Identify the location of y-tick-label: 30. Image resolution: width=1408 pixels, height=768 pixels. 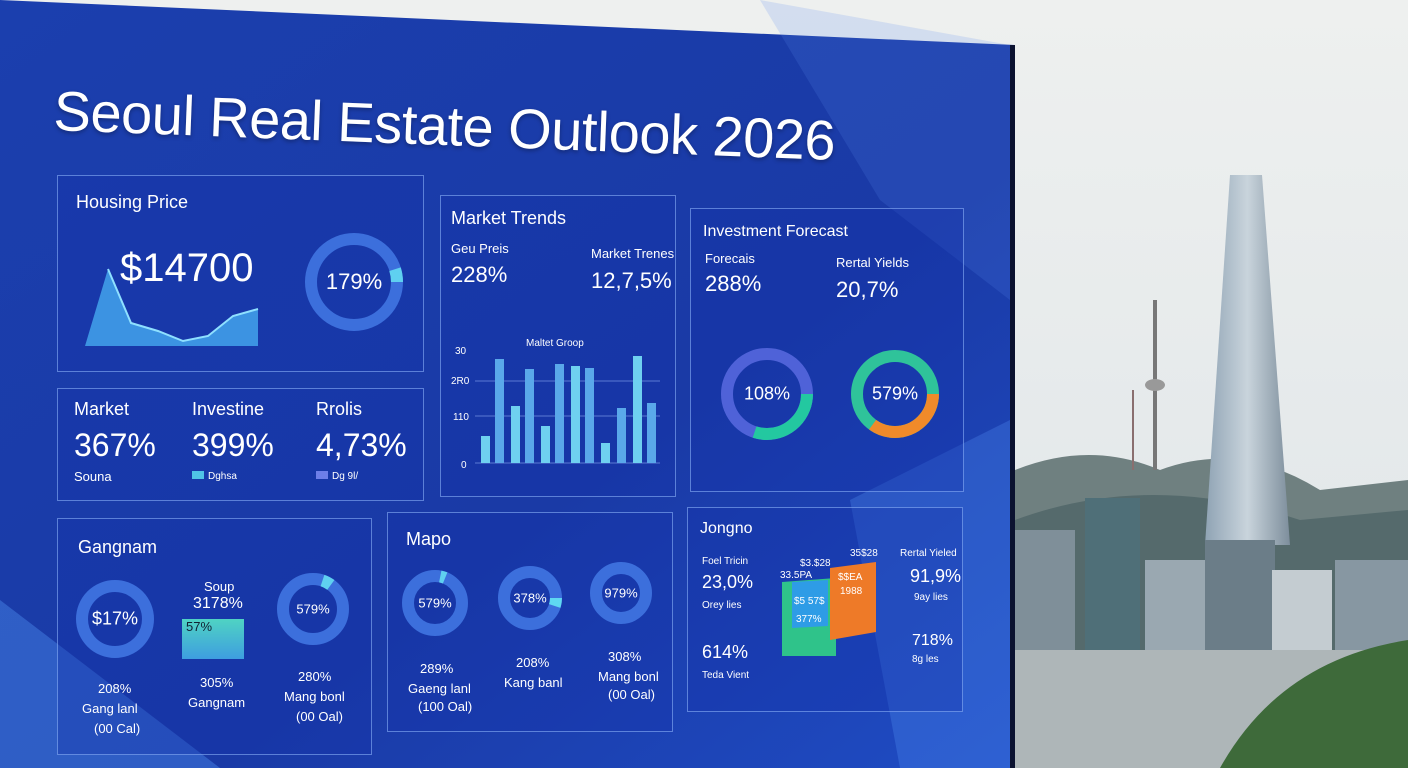
(461, 351).